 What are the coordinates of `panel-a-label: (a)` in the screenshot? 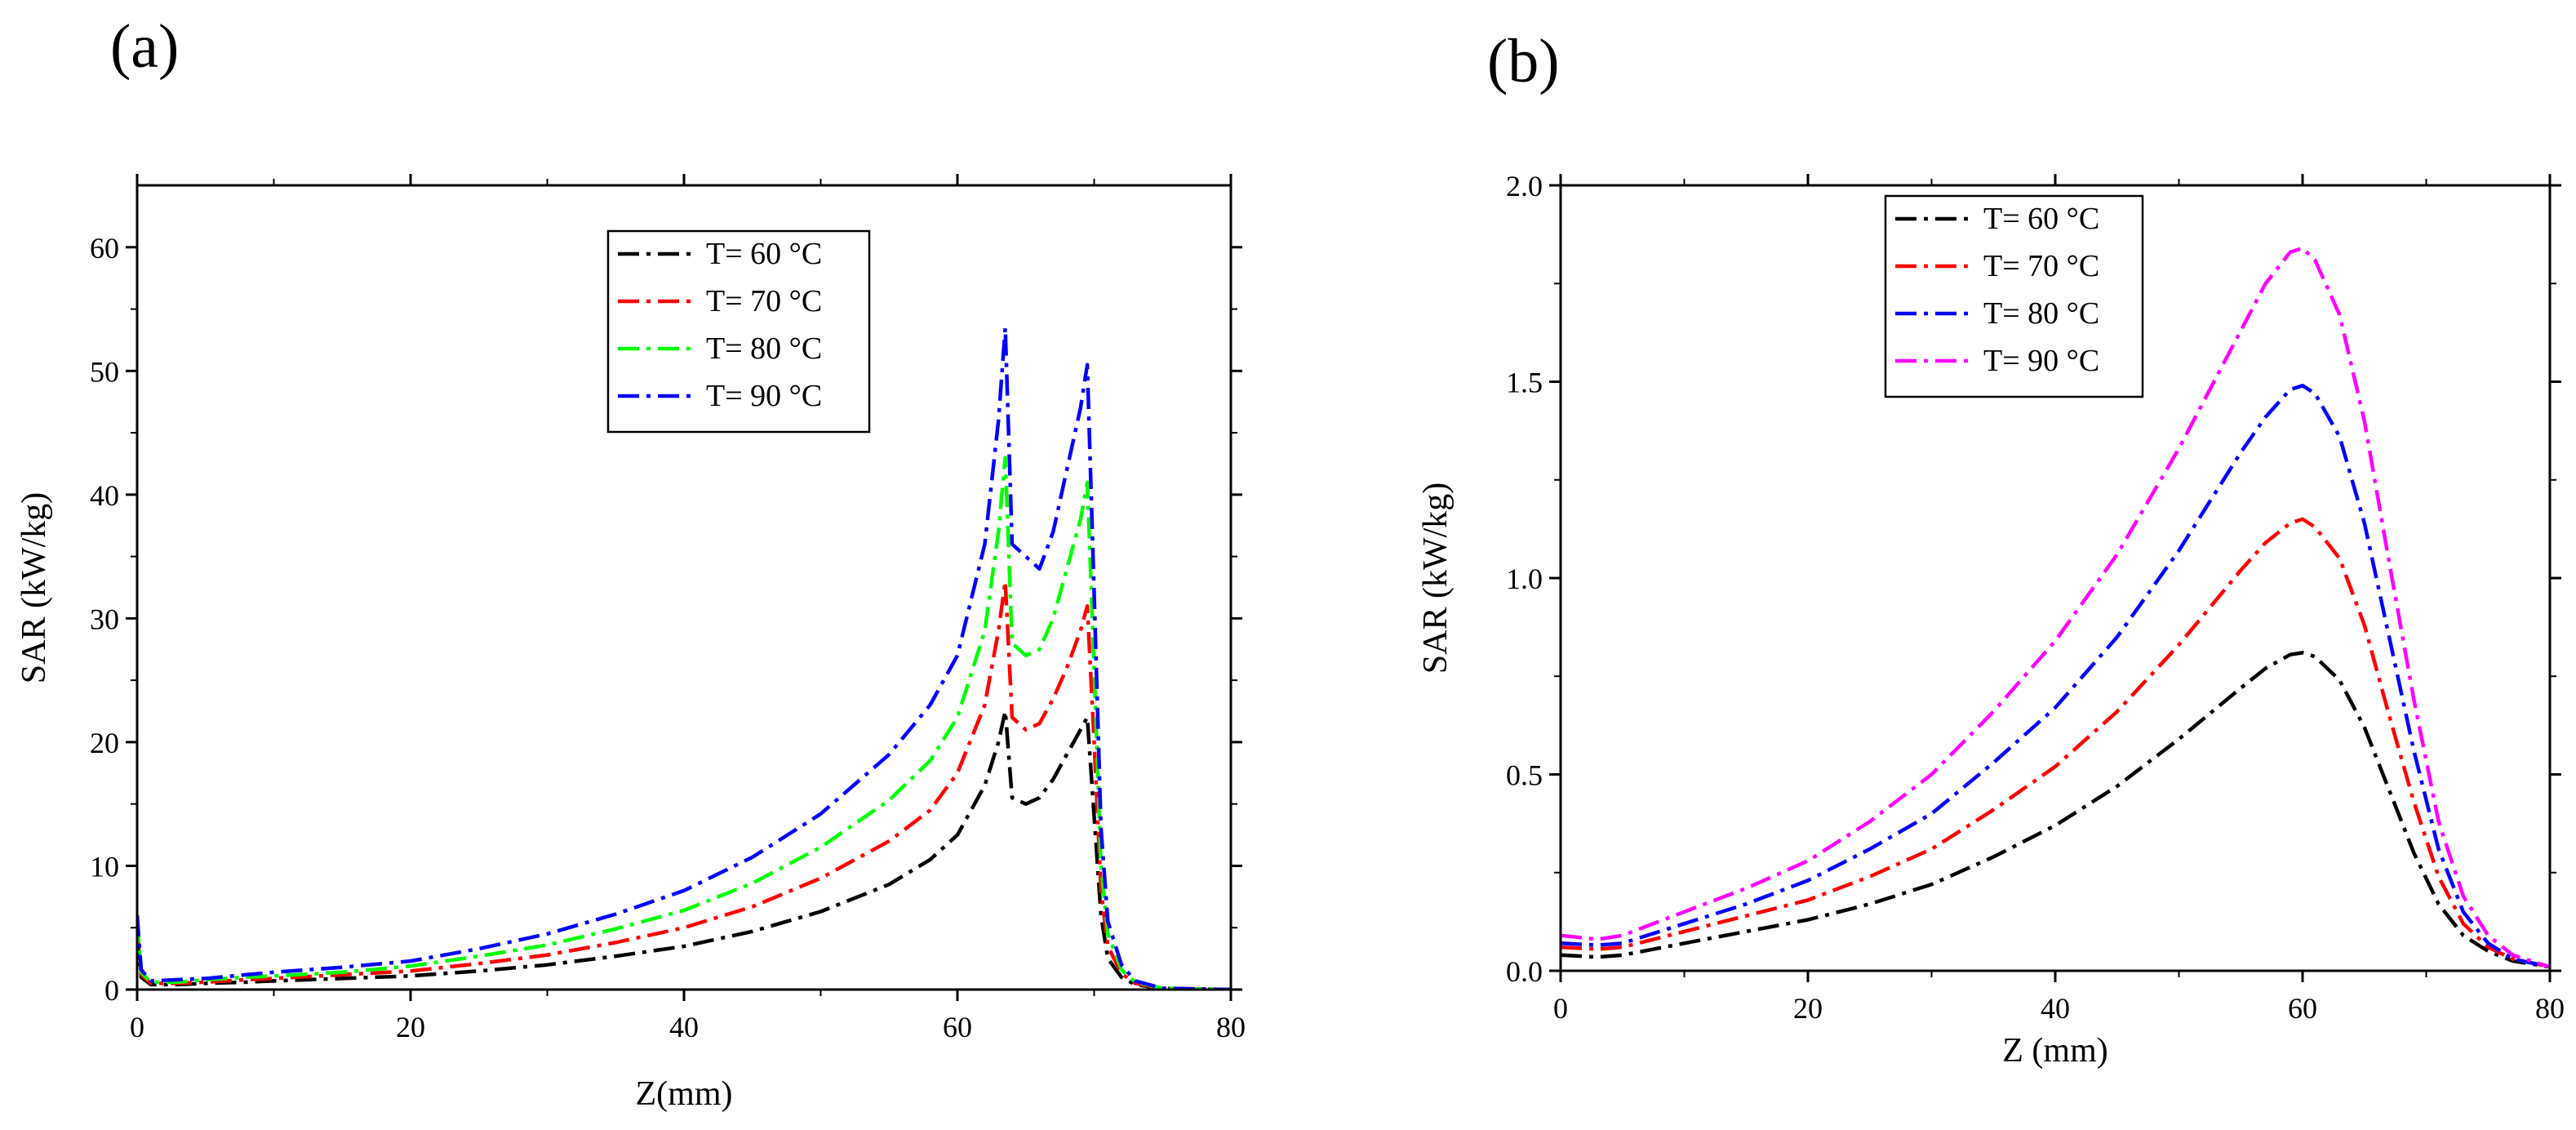 It's located at (144, 47).